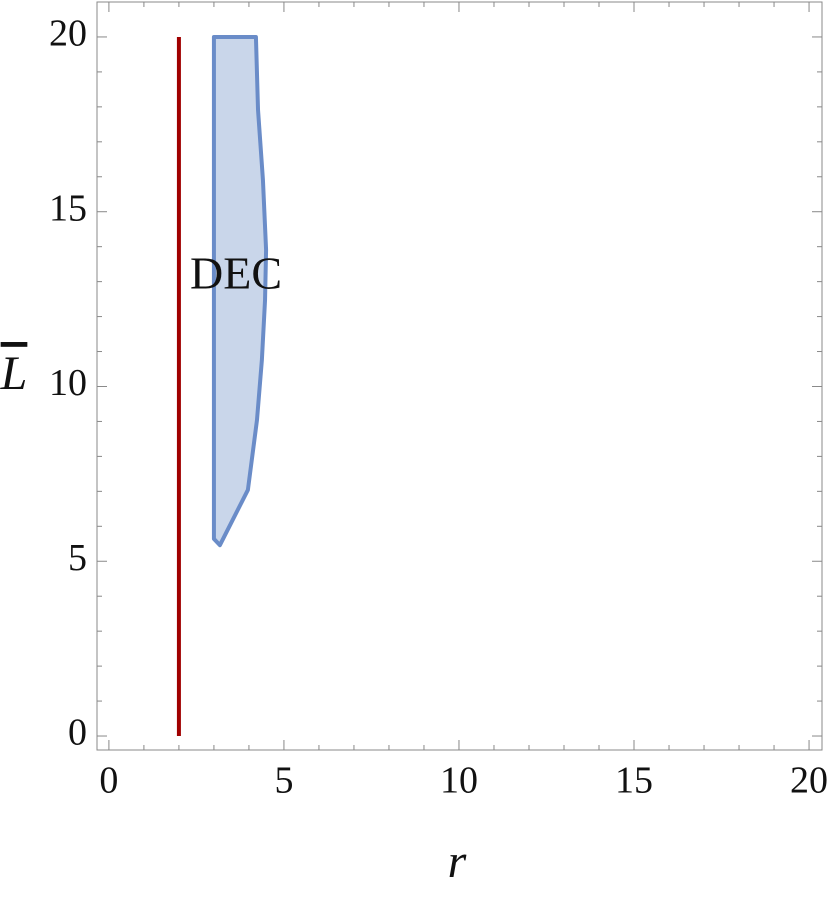  Describe the element at coordinates (236, 273) in the screenshot. I see `region-label: DEC` at that location.